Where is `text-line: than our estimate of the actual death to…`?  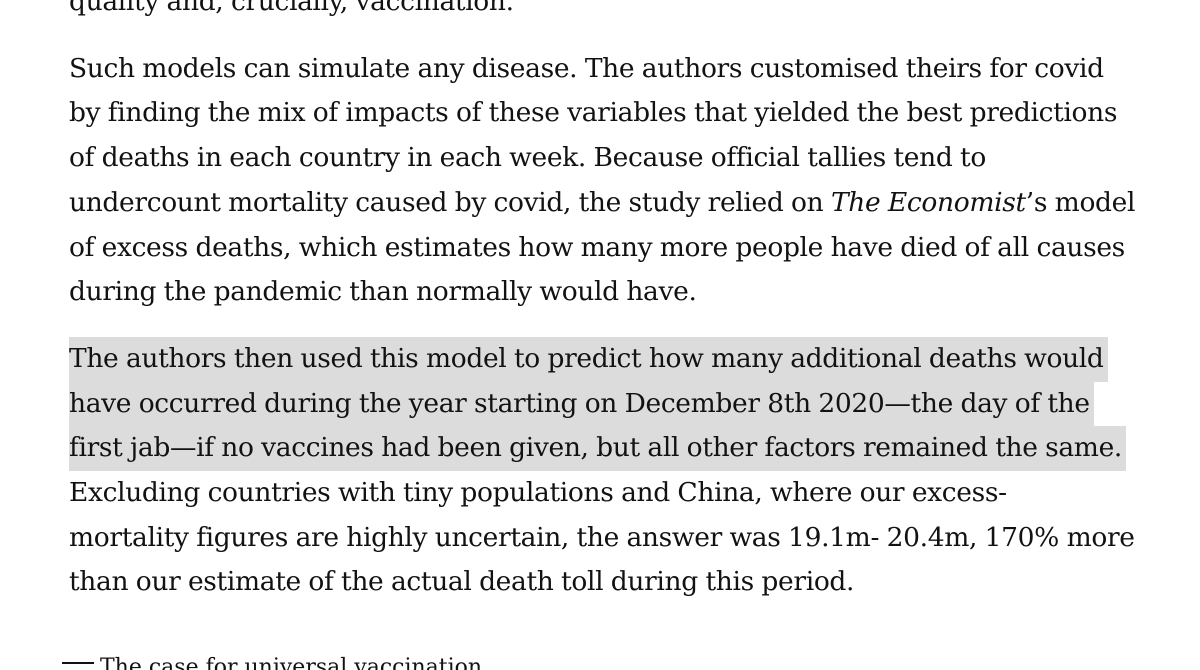 text-line: than our estimate of the actual death to… is located at coordinates (462, 582).